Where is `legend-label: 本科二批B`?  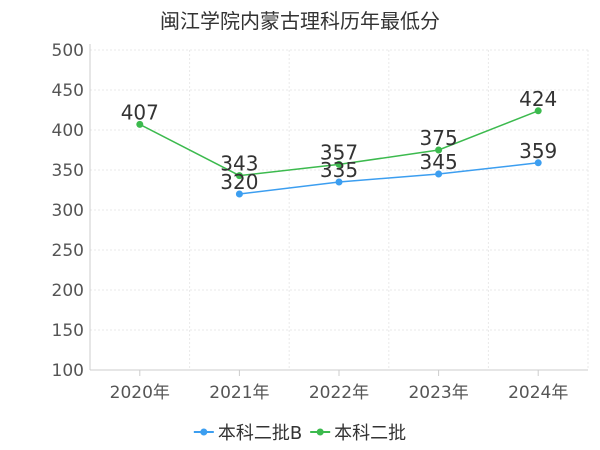 legend-label: 本科二批B is located at coordinates (260, 433).